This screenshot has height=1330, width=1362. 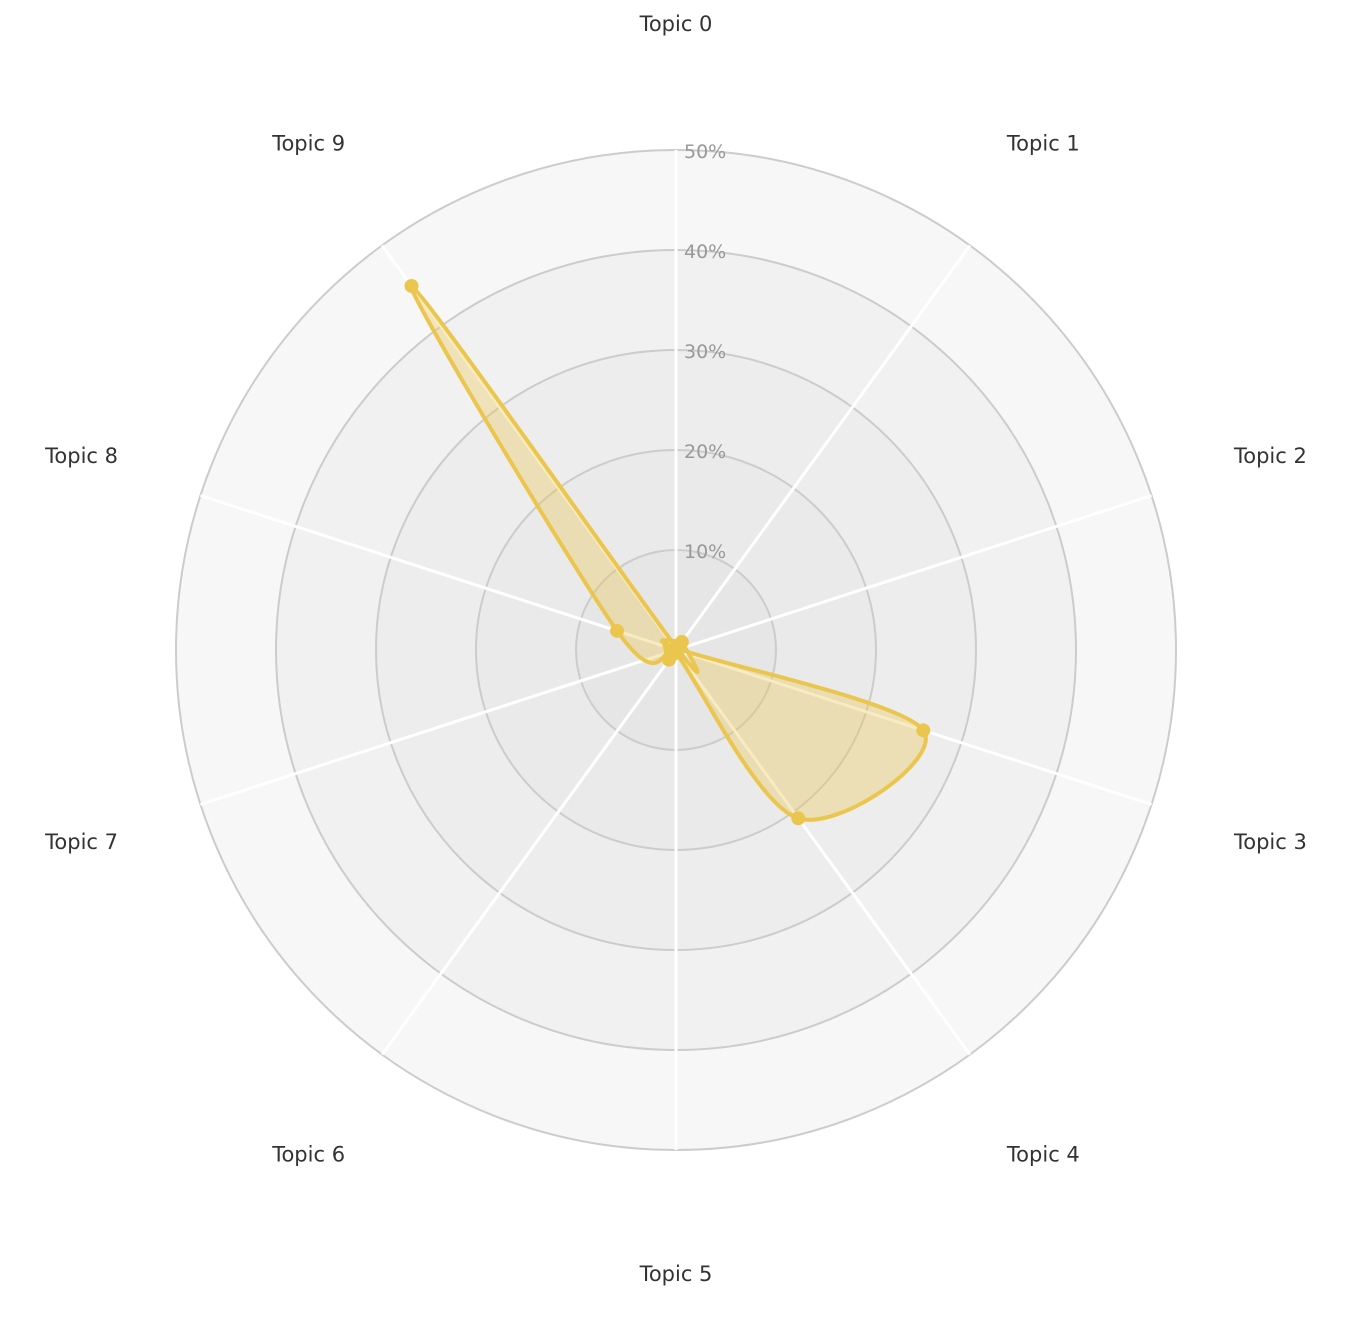 What do you see at coordinates (81, 842) in the screenshot?
I see `category-label-topic-7: Topic 7` at bounding box center [81, 842].